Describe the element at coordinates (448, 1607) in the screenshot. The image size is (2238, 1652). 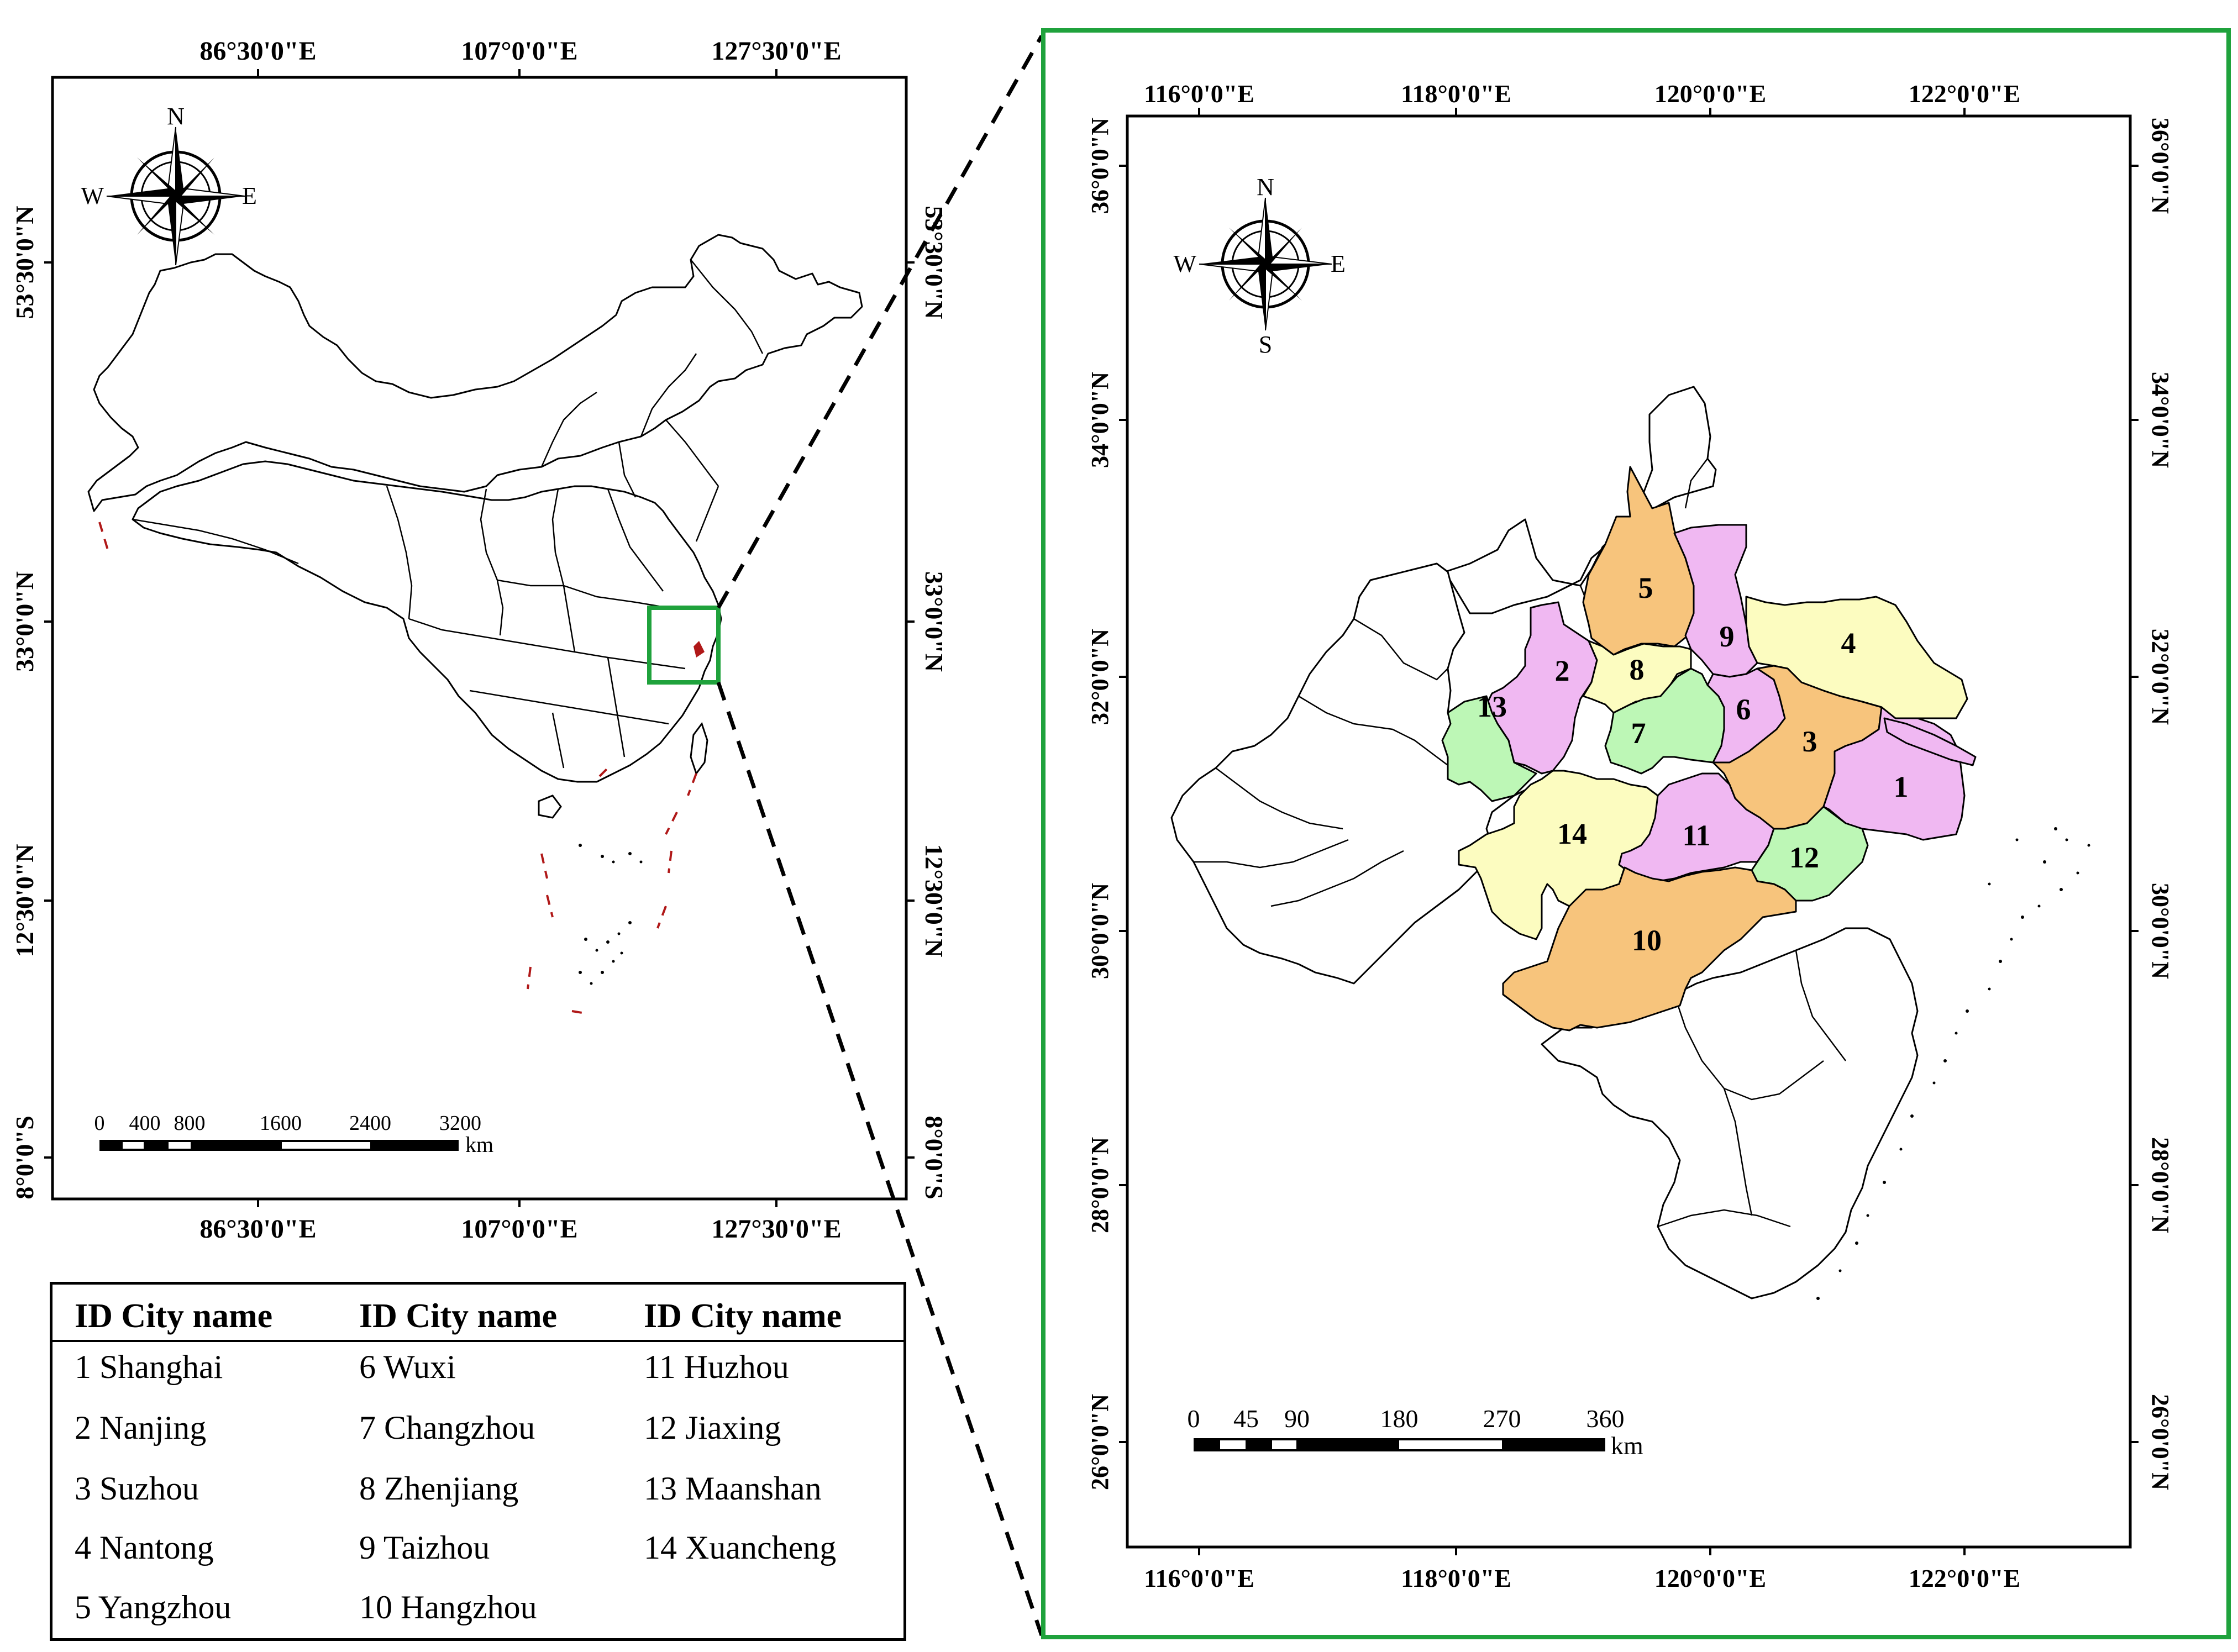
I see `table-cell: 10 Hangzhou` at that location.